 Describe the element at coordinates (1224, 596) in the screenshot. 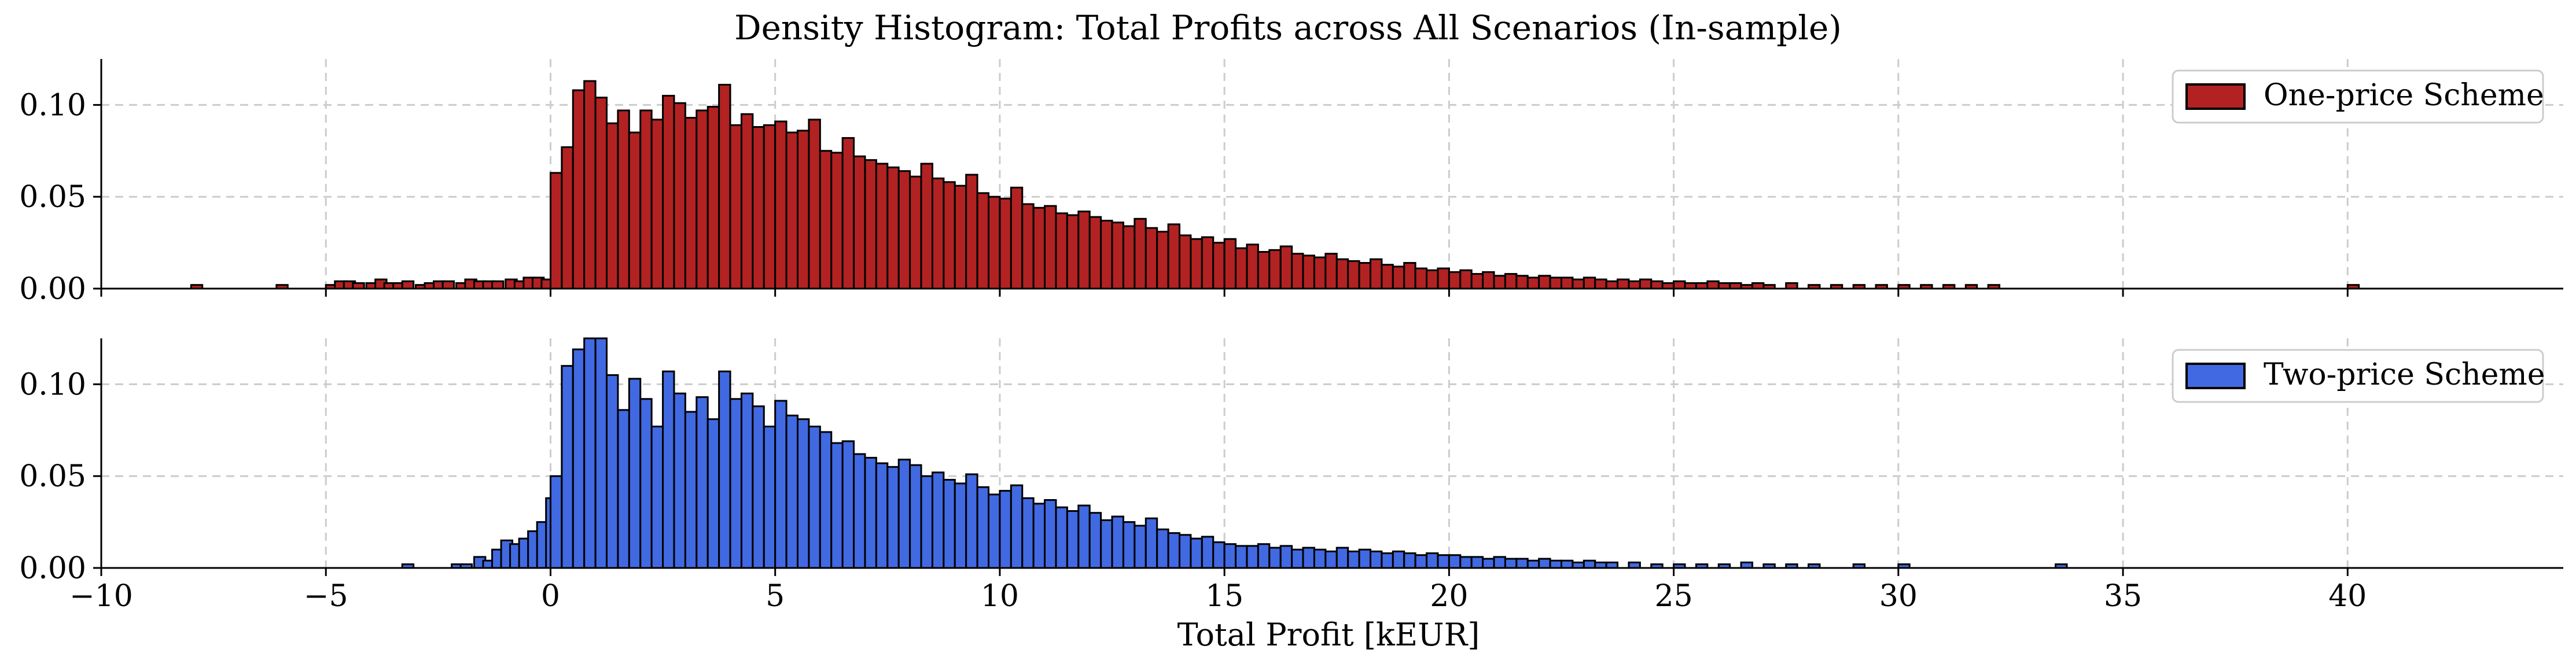

I see `bottom-x-tick-label: 15` at that location.